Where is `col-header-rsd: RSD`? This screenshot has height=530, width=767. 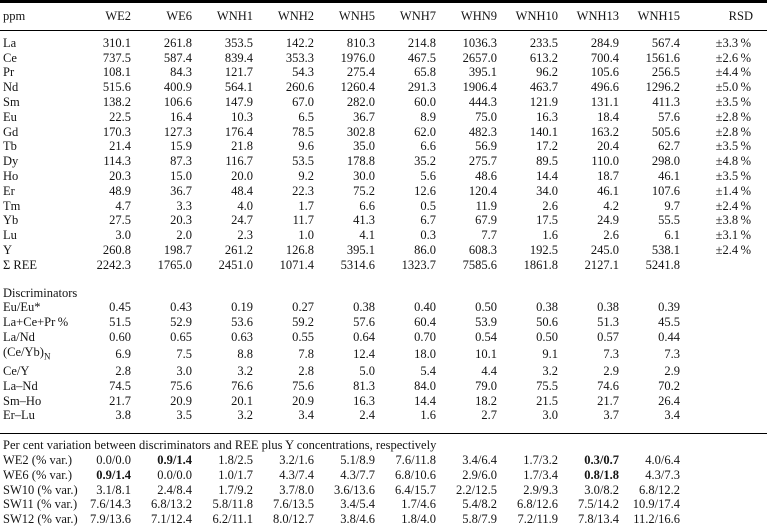
col-header-rsd: RSD is located at coordinates (724, 16).